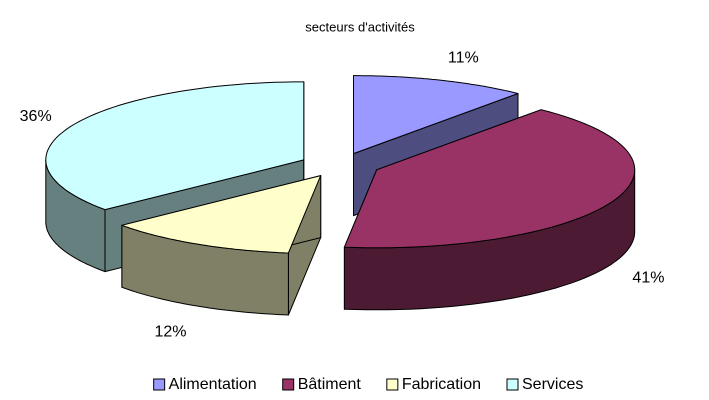 The image size is (709, 400). Describe the element at coordinates (360, 26) in the screenshot. I see `chart-title: secteurs d'activités` at that location.